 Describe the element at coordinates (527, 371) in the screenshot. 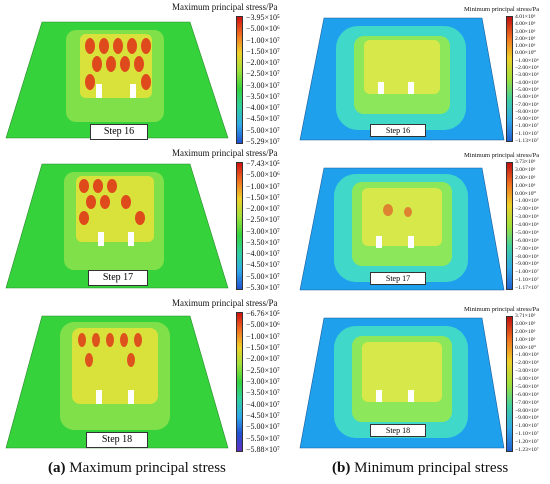

I see `colorbar-tick-label: −3.00×10⁶` at that location.